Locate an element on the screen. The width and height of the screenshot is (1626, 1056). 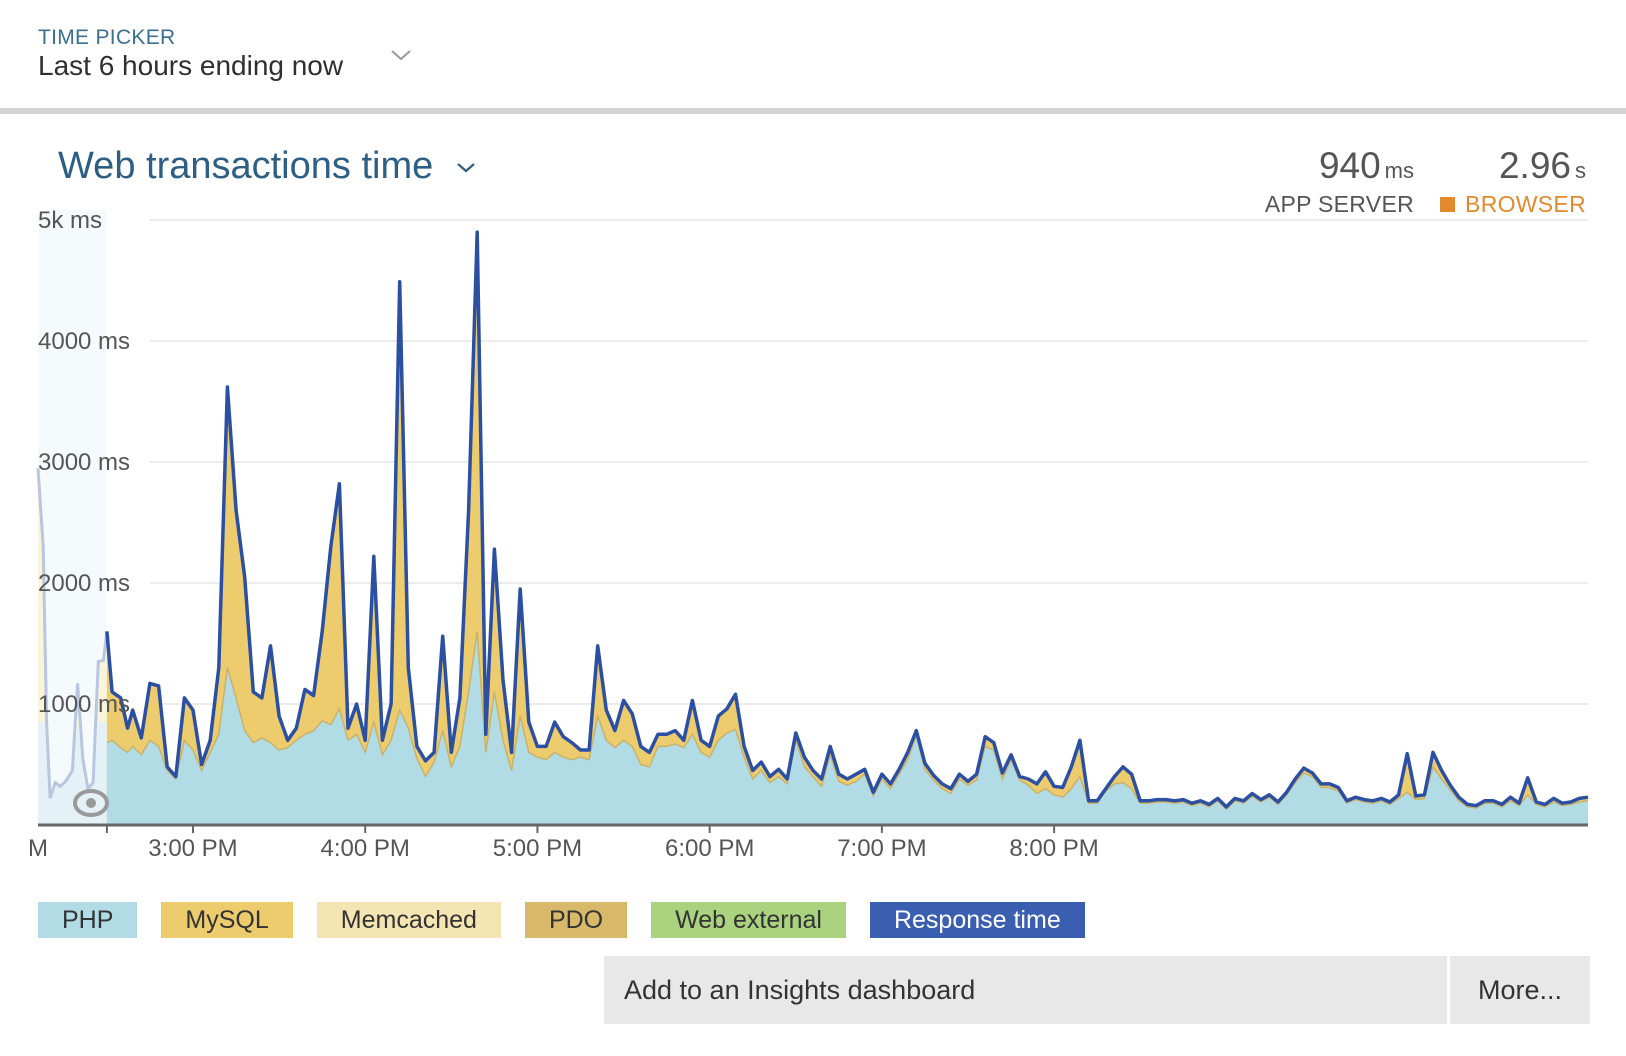
time-picker-value: Last 6 hours ending now is located at coordinates (191, 65).